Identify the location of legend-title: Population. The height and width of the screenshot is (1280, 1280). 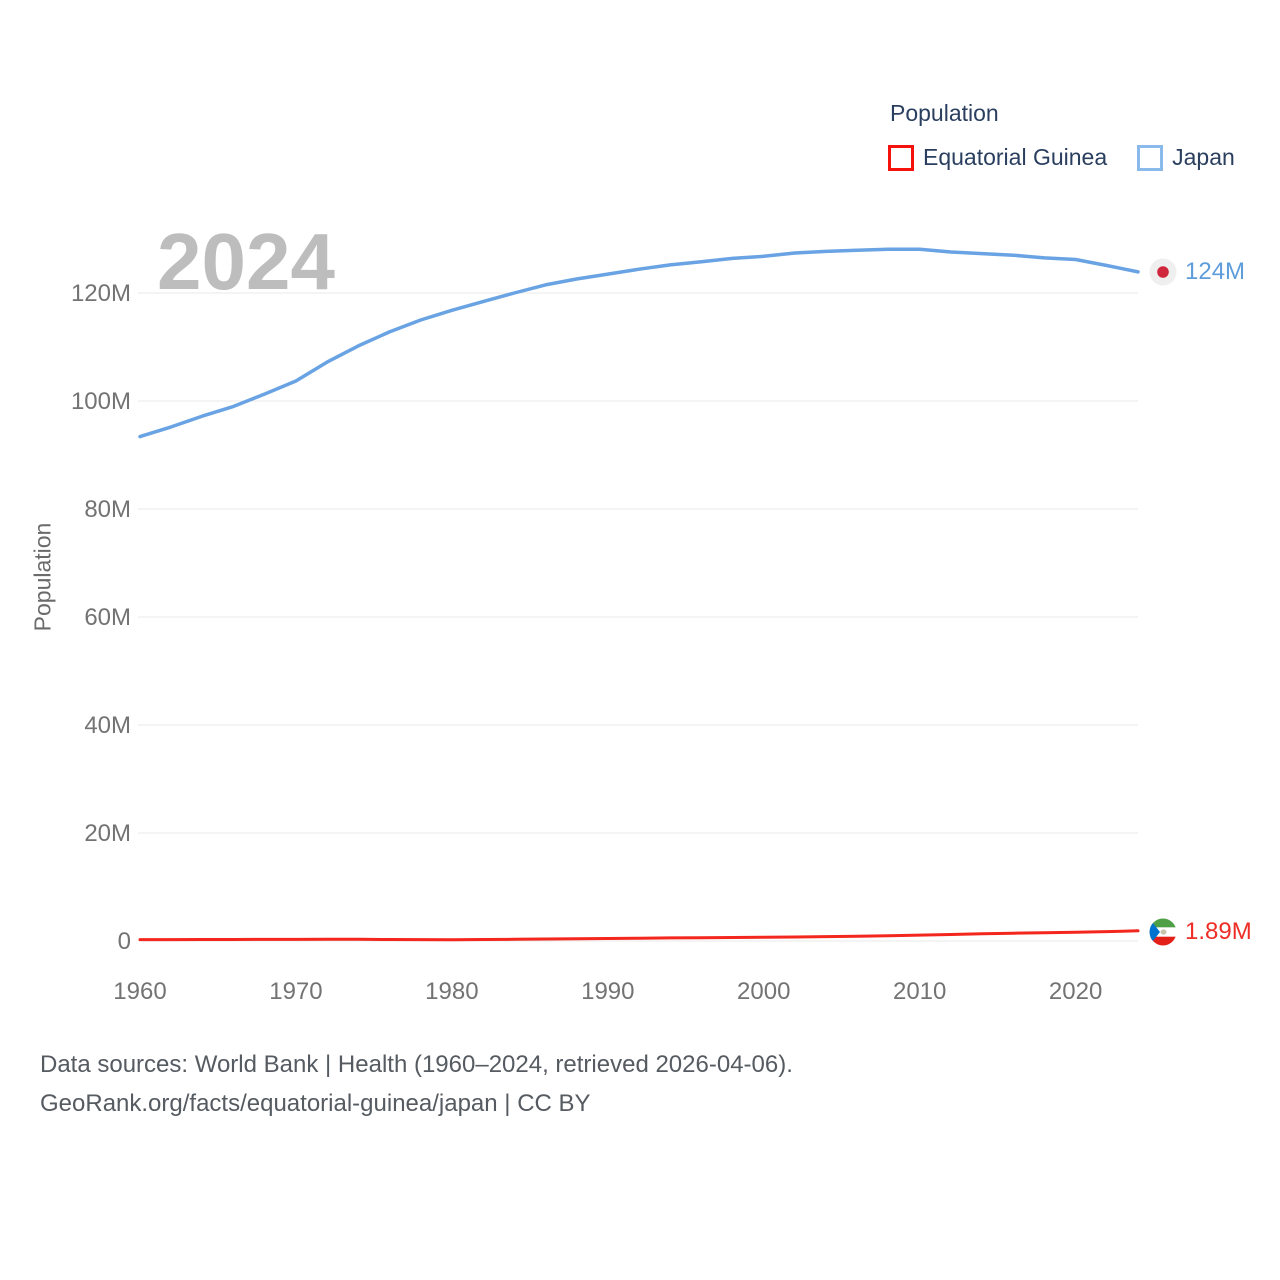
(944, 113).